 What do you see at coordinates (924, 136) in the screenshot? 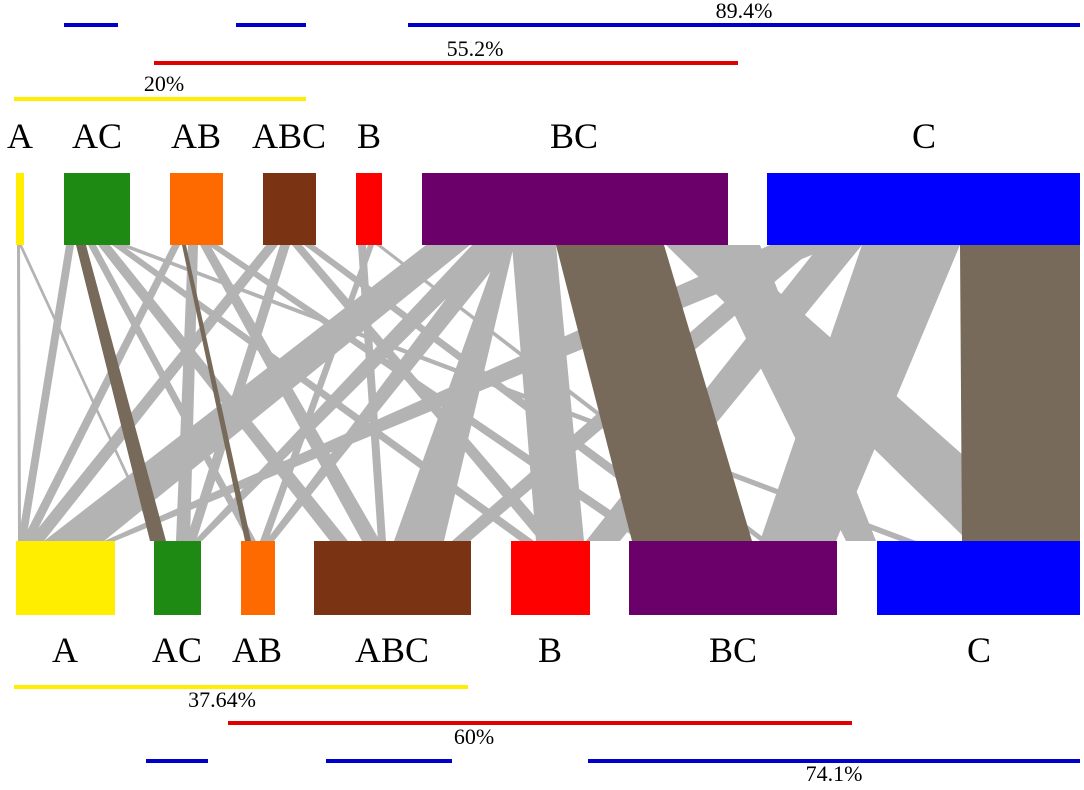
I see `top-label-c: C` at bounding box center [924, 136].